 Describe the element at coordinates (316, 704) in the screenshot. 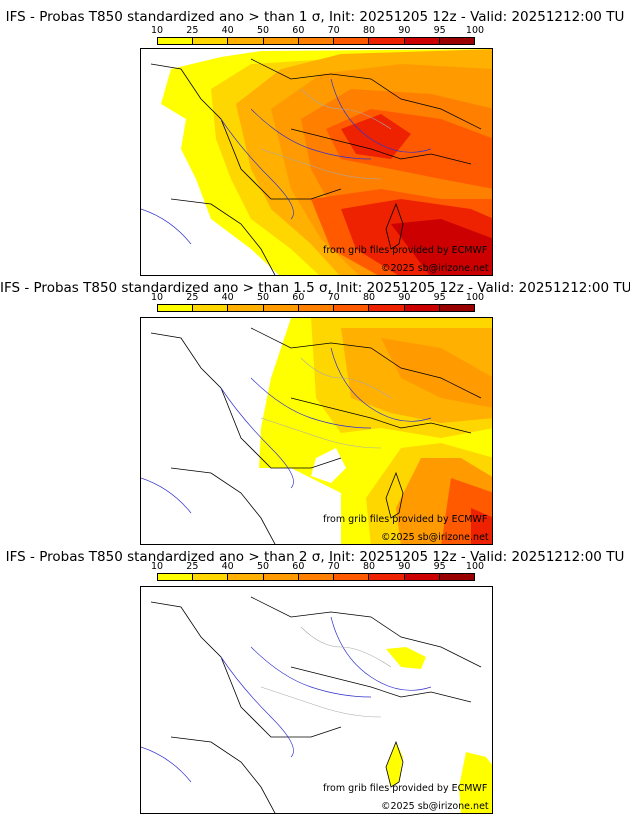

I see `map-graphic` at that location.